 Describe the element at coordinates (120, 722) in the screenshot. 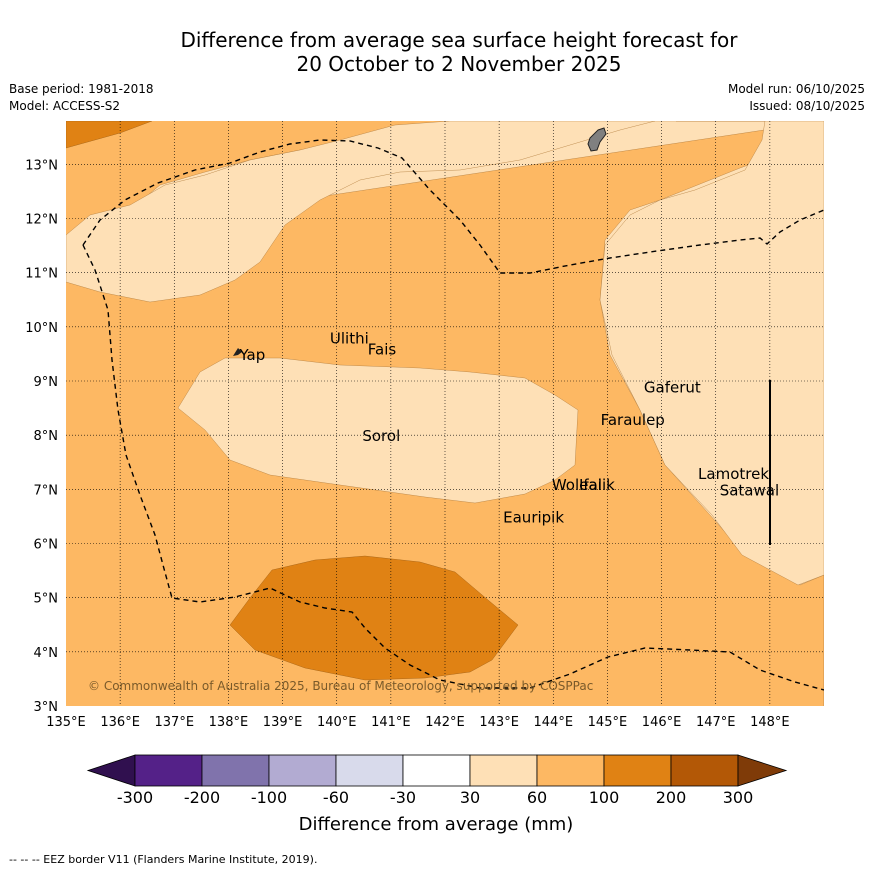

I see `lon-tick-label: 136°E` at that location.